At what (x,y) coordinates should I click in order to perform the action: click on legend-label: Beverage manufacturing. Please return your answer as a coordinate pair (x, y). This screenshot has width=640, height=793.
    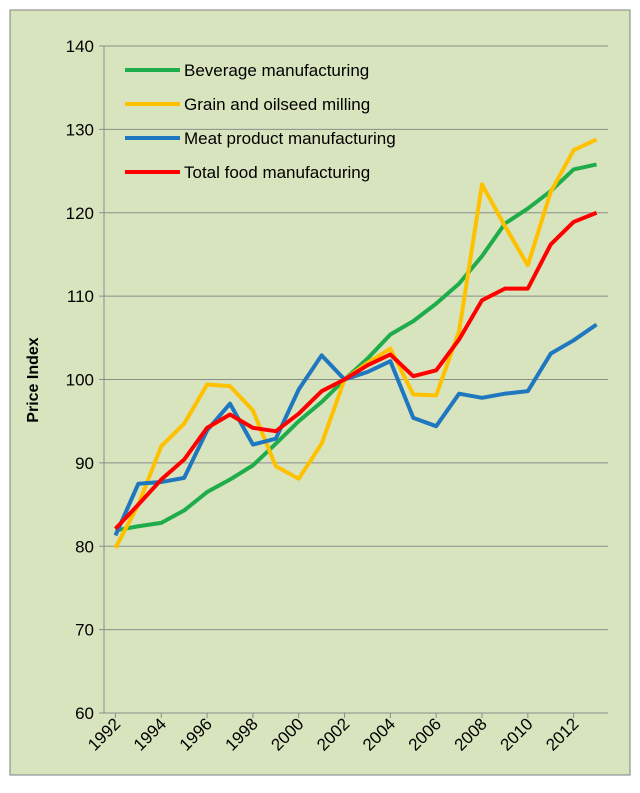
    Looking at the image, I should click on (276, 70).